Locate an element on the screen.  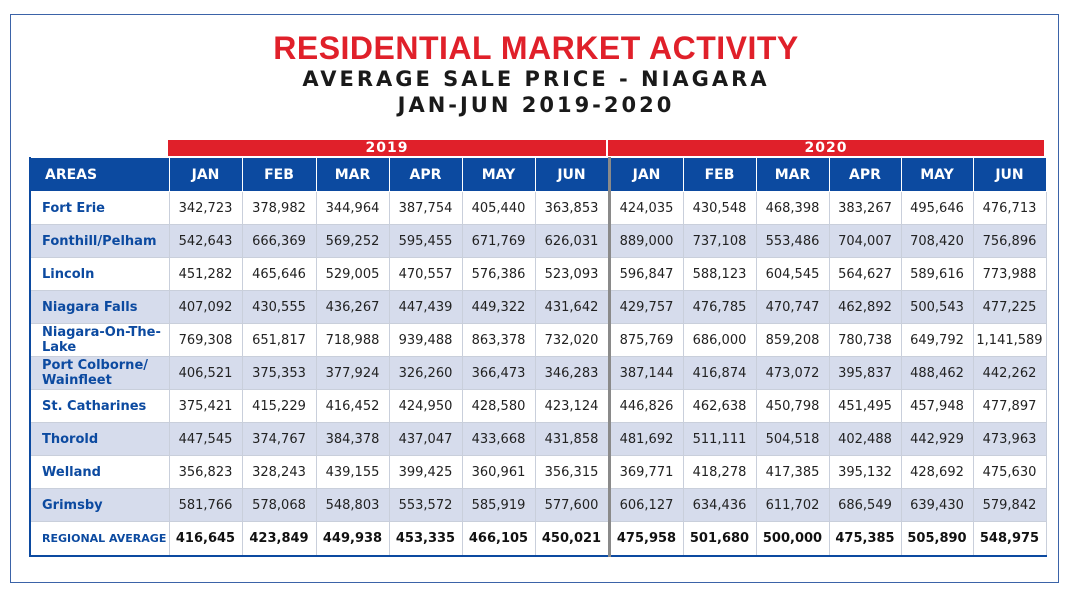
price-cell: 450,798 is located at coordinates (792, 406).